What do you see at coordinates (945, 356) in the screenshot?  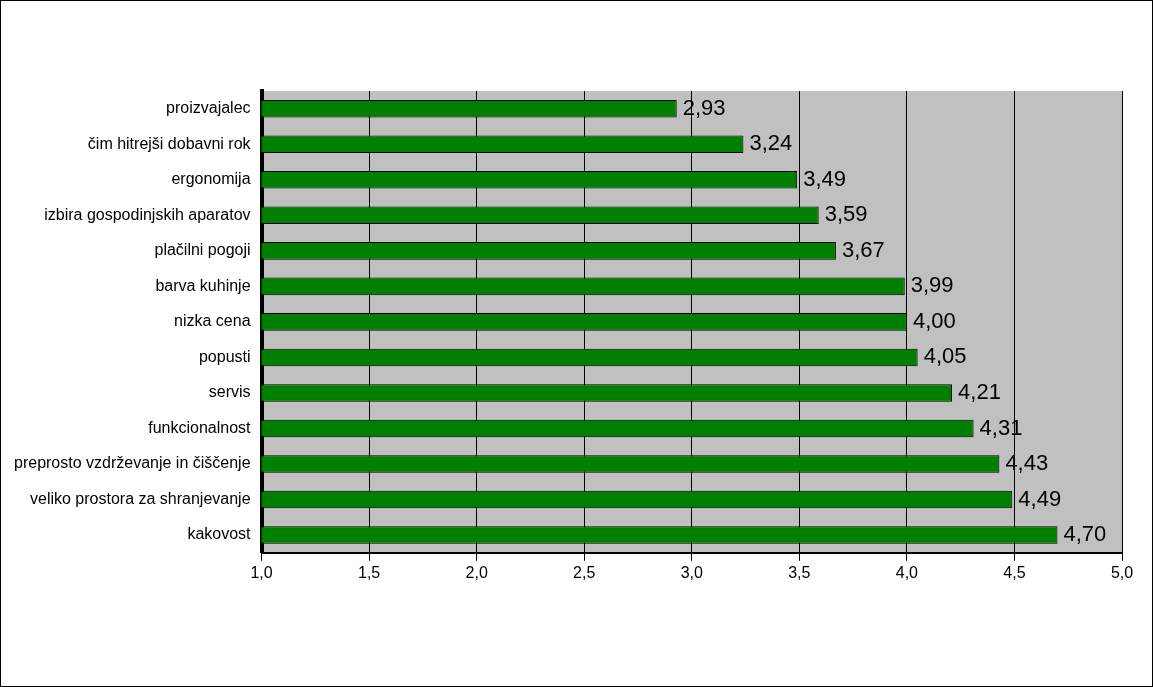 I see `data-label: 4,05` at bounding box center [945, 356].